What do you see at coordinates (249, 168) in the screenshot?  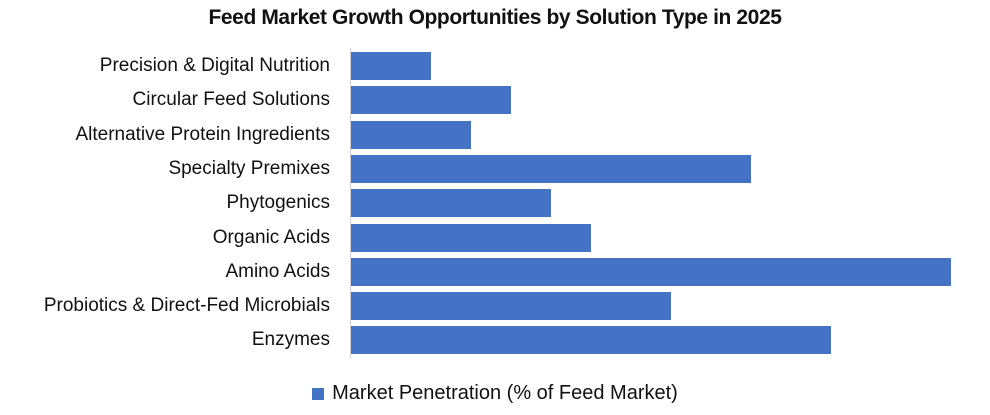 I see `category-label: Specialty Premixes` at bounding box center [249, 168].